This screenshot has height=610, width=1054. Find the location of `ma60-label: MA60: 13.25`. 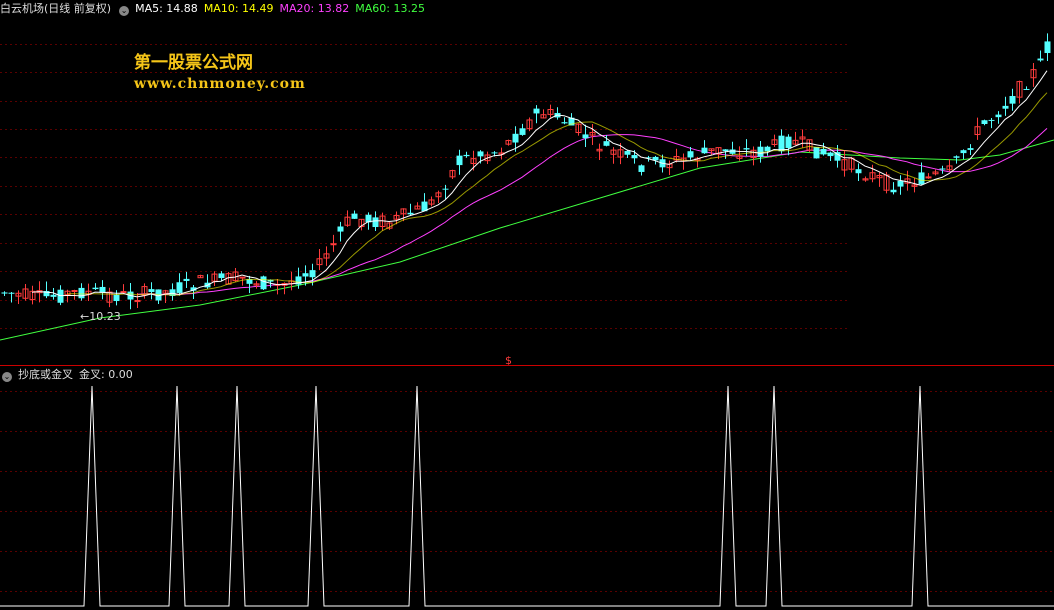

ma60-label: MA60: 13.25 is located at coordinates (390, 8).